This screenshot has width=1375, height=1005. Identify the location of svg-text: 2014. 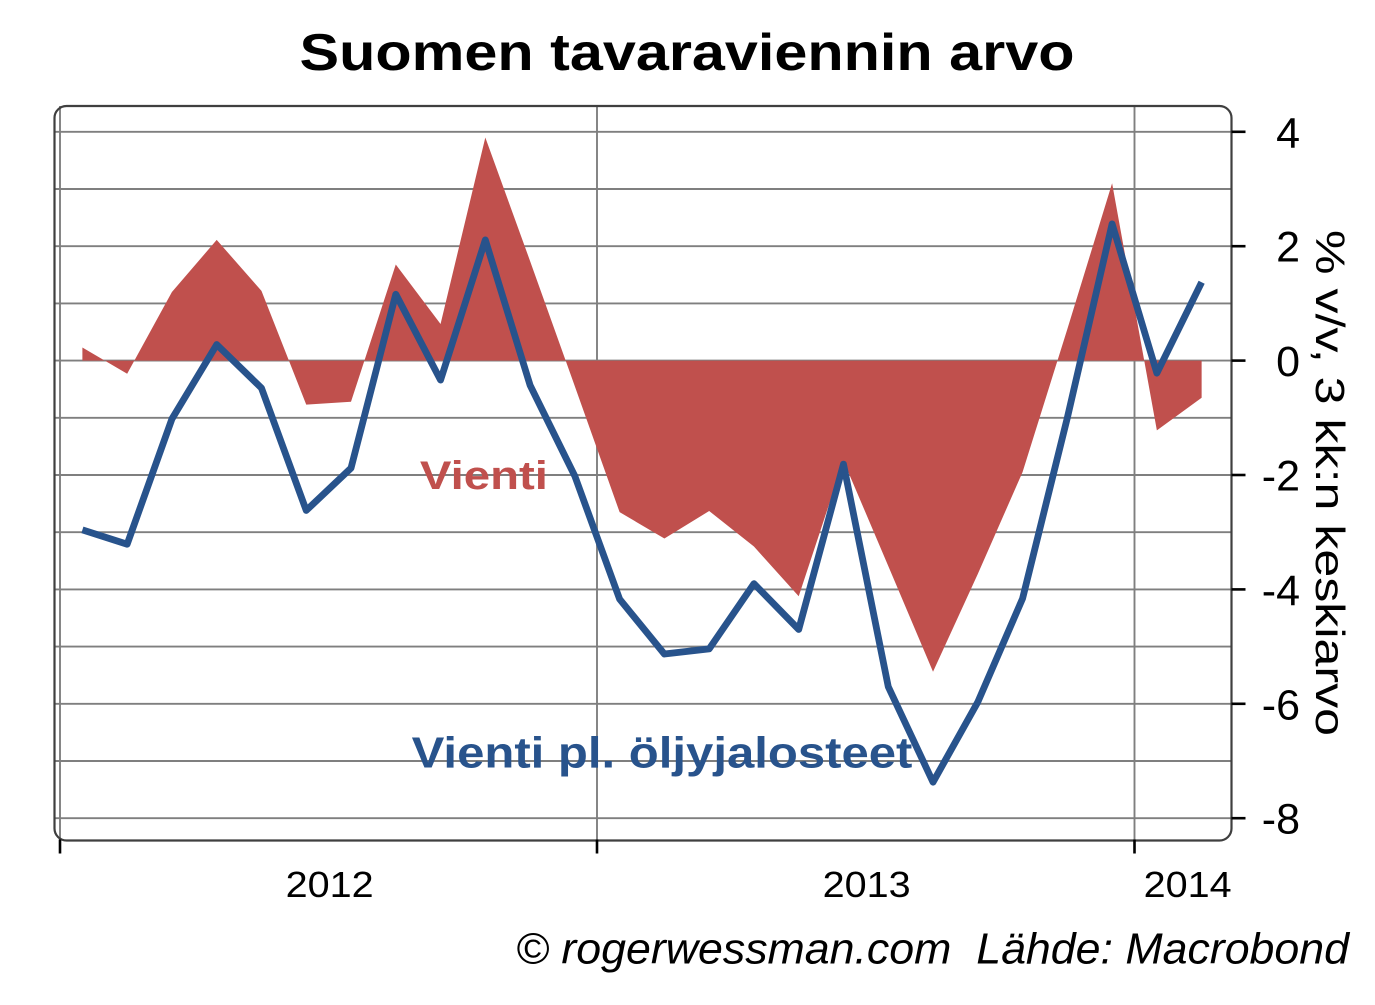
(1188, 884).